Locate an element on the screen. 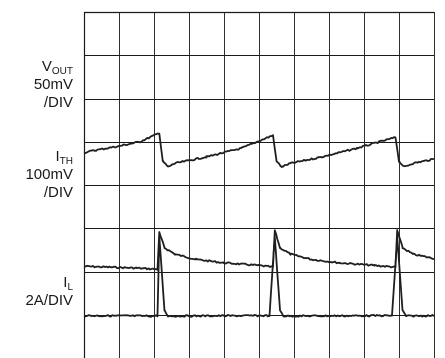 The height and width of the screenshot is (358, 445). channel-label-il: IL 2A/DIV is located at coordinates (49, 291).